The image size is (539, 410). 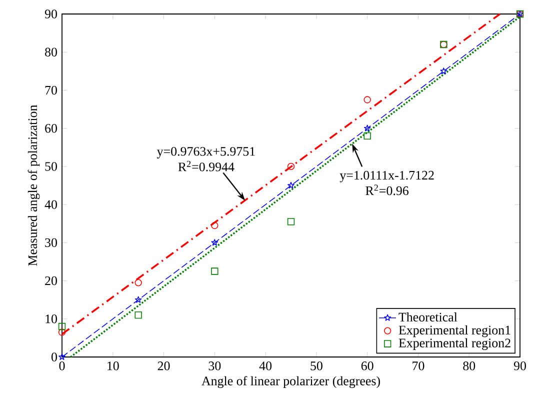 I want to click on annotation: y=1.0111x-1.7122, so click(x=387, y=176).